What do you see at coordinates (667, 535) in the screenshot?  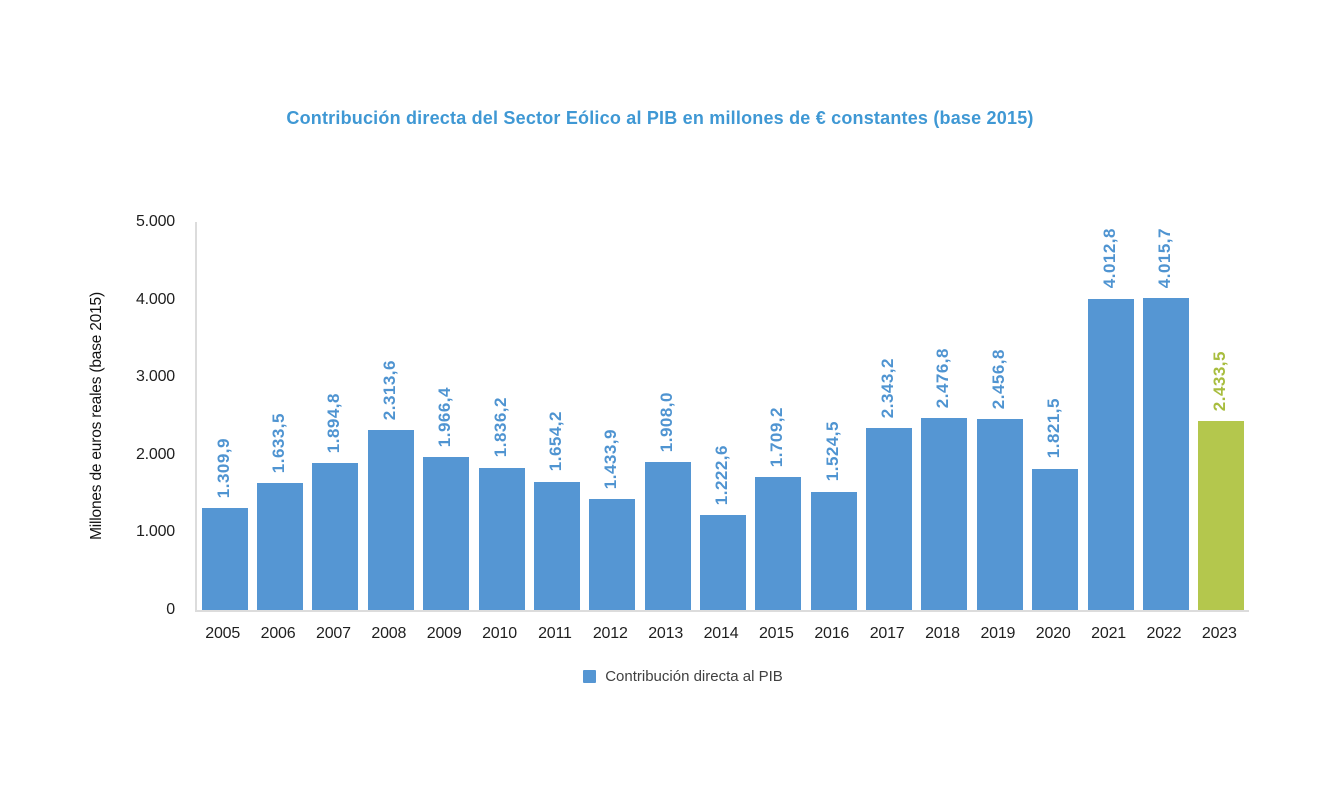 I see `bar-2013` at bounding box center [667, 535].